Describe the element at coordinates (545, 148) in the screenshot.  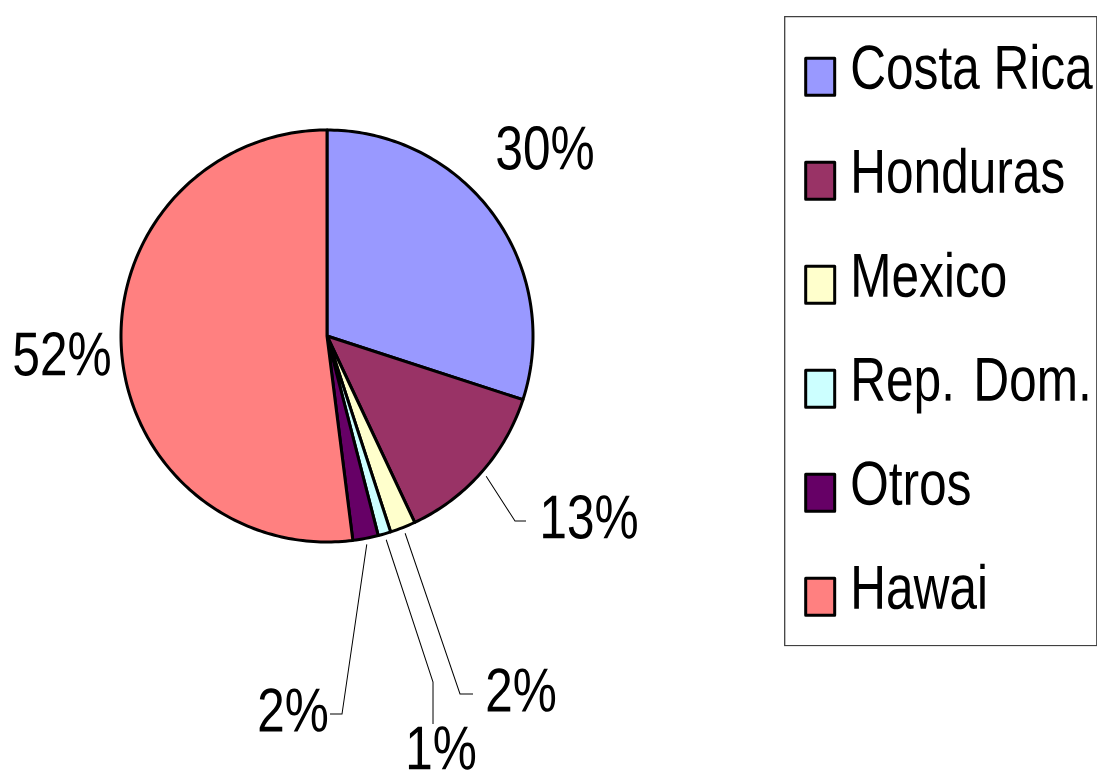
I see `data-label: 30%` at that location.